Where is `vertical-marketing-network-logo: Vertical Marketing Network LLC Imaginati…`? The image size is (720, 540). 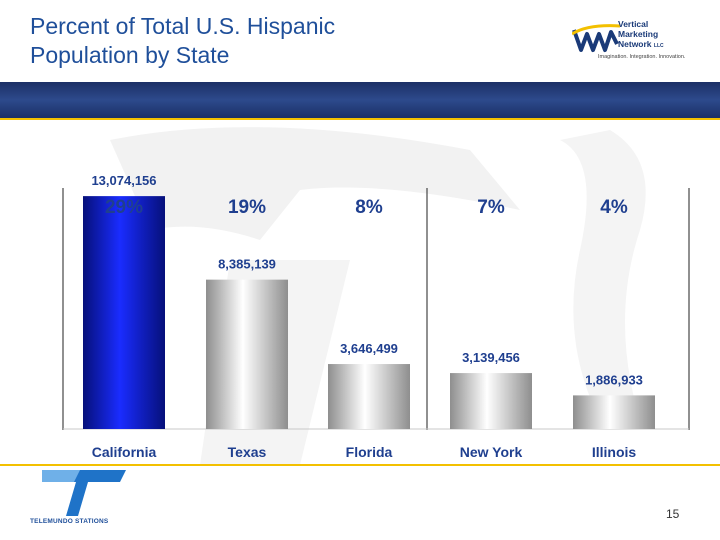 vertical-marketing-network-logo: Vertical Marketing Network LLC Imaginati… is located at coordinates (631, 40).